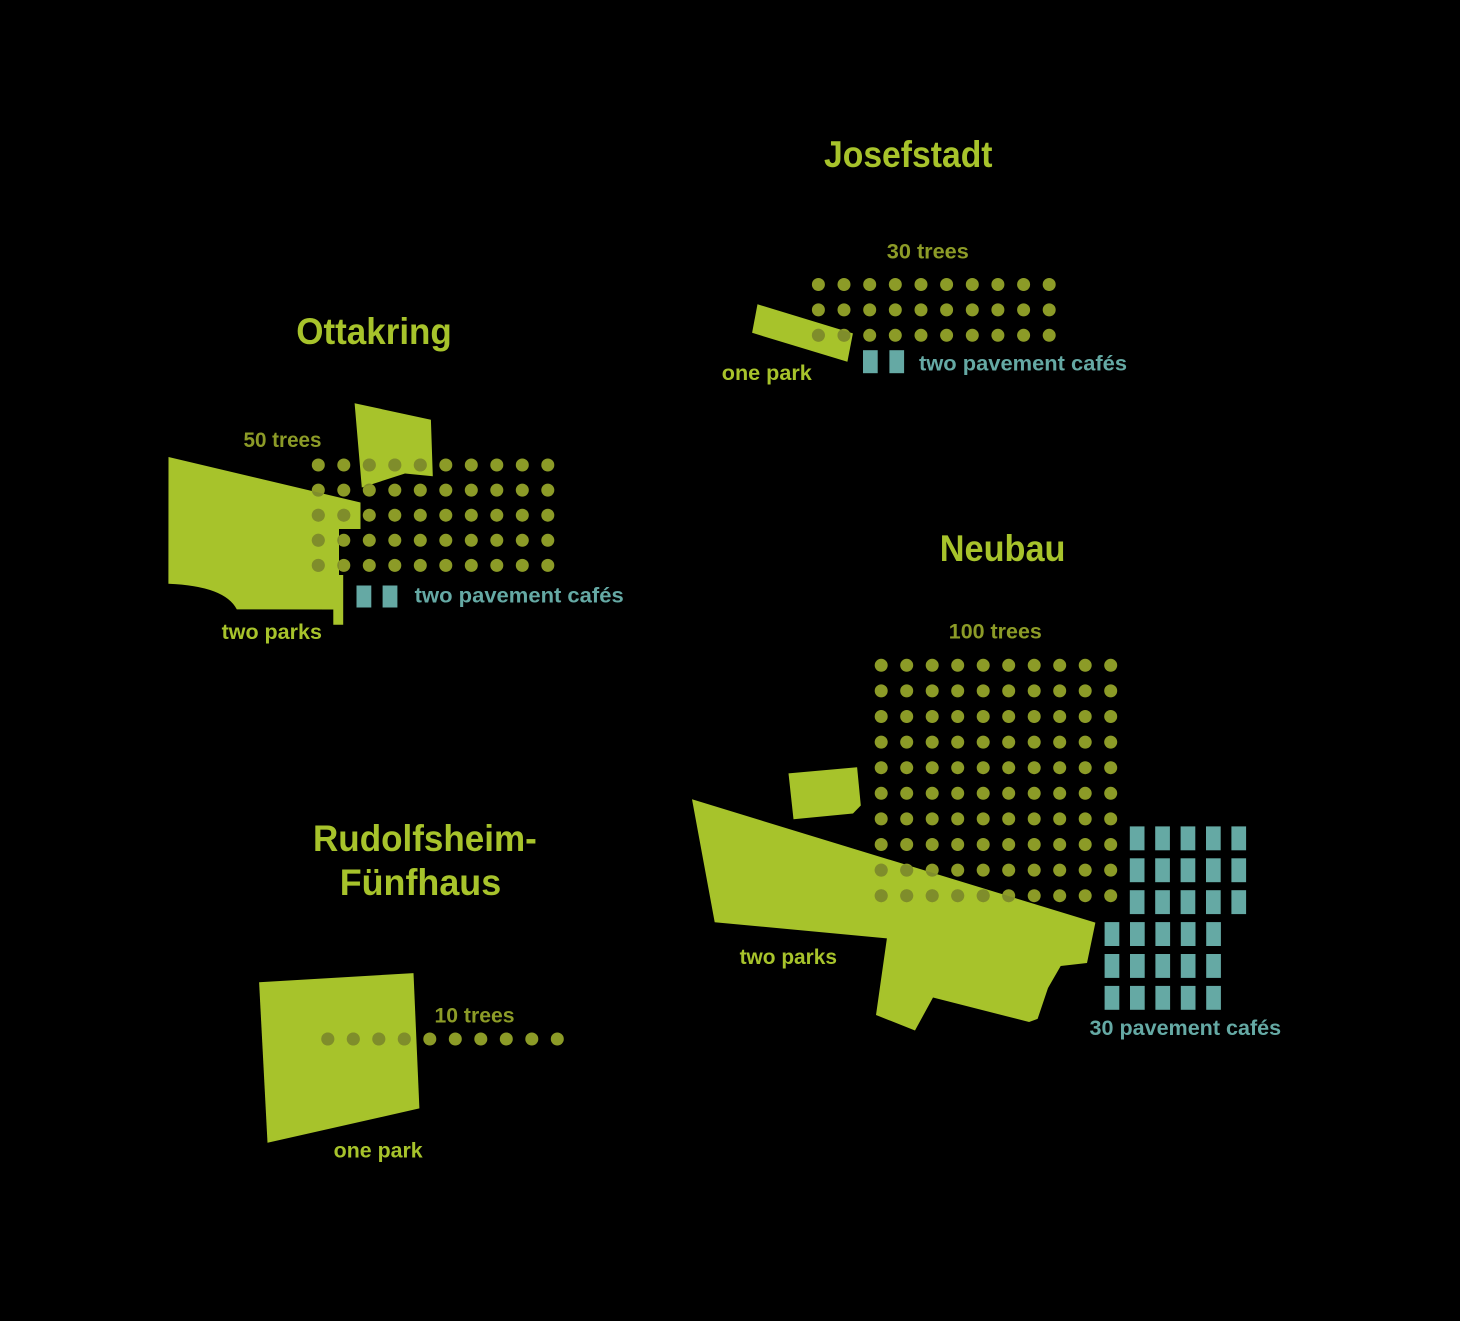 This screenshot has width=1460, height=1321. I want to click on svg-text: 10 trees, so click(475, 1016).